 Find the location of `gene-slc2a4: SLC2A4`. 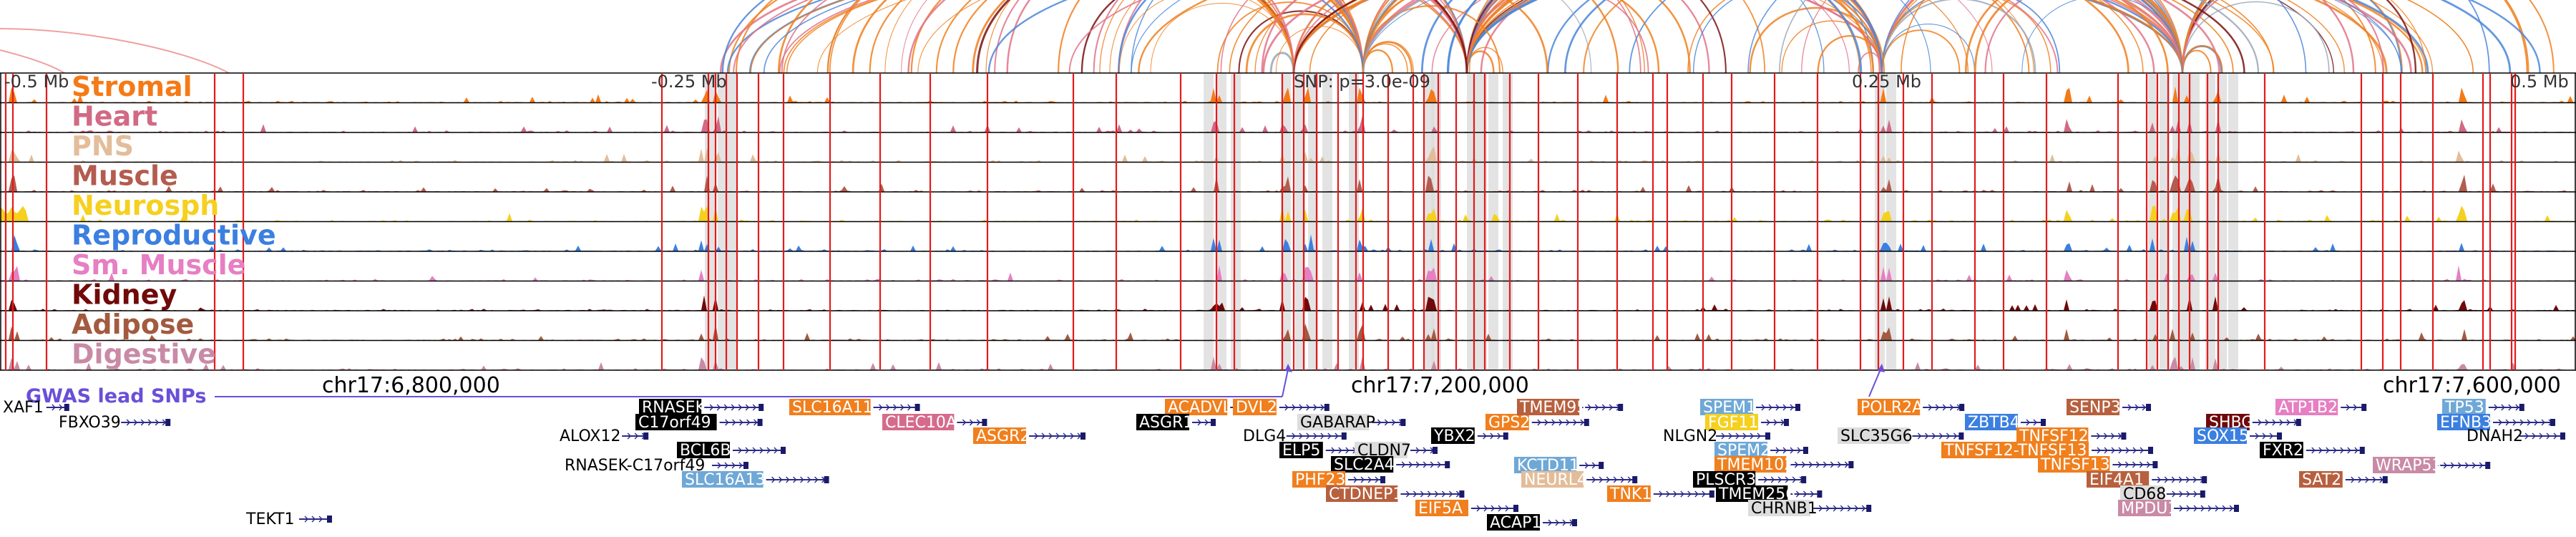

gene-slc2a4: SLC2A4 is located at coordinates (1390, 465).